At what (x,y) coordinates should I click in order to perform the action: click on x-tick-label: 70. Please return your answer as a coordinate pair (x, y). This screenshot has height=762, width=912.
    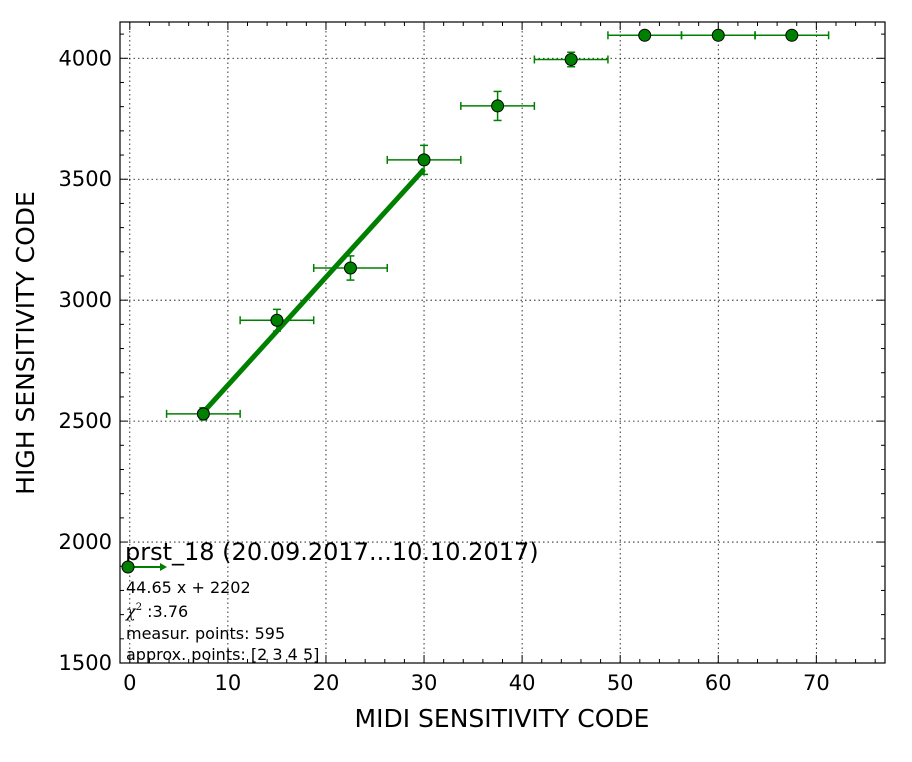
    Looking at the image, I should click on (816, 683).